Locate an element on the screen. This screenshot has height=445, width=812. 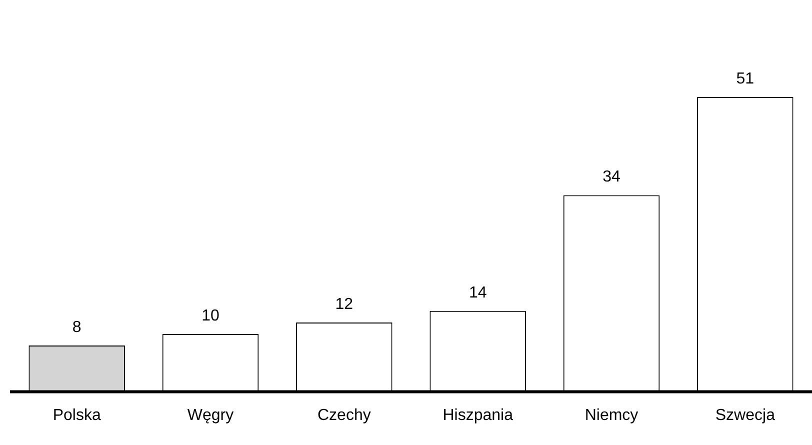
data-label: 51 is located at coordinates (745, 79).